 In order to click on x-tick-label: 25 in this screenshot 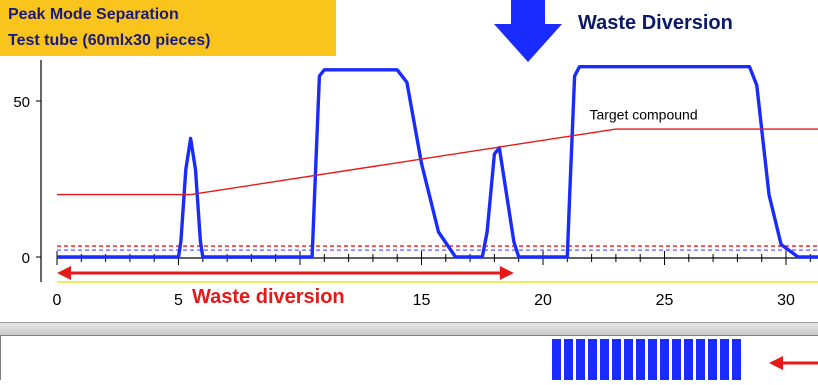, I will do `click(665, 300)`.